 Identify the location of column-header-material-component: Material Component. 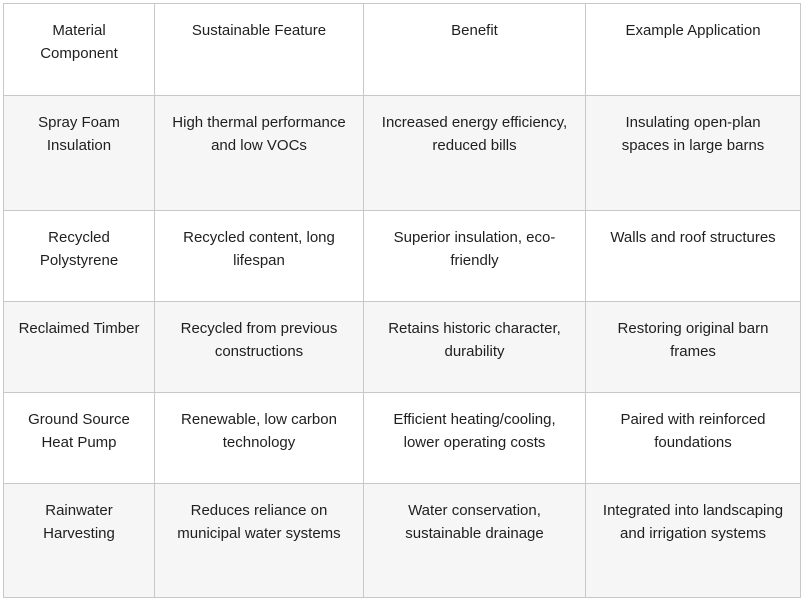
(79, 49).